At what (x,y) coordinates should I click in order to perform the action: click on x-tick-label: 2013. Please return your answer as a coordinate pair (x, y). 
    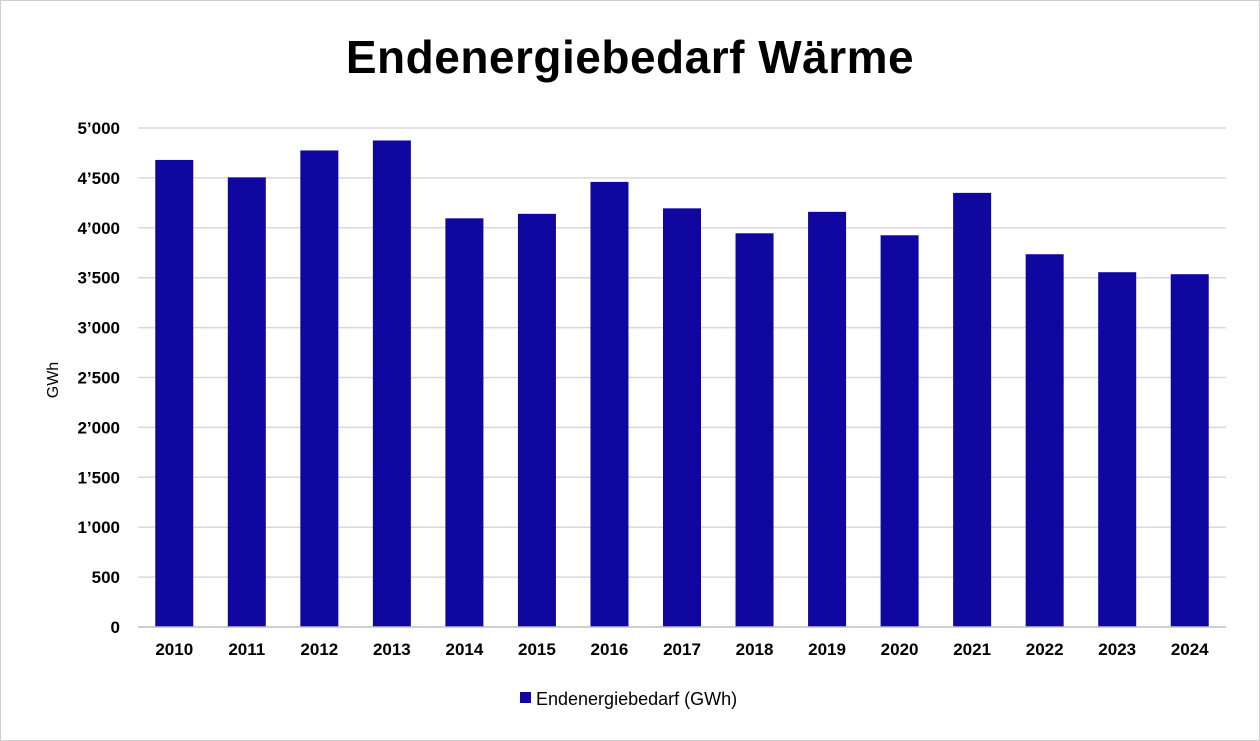
    Looking at the image, I should click on (392, 649).